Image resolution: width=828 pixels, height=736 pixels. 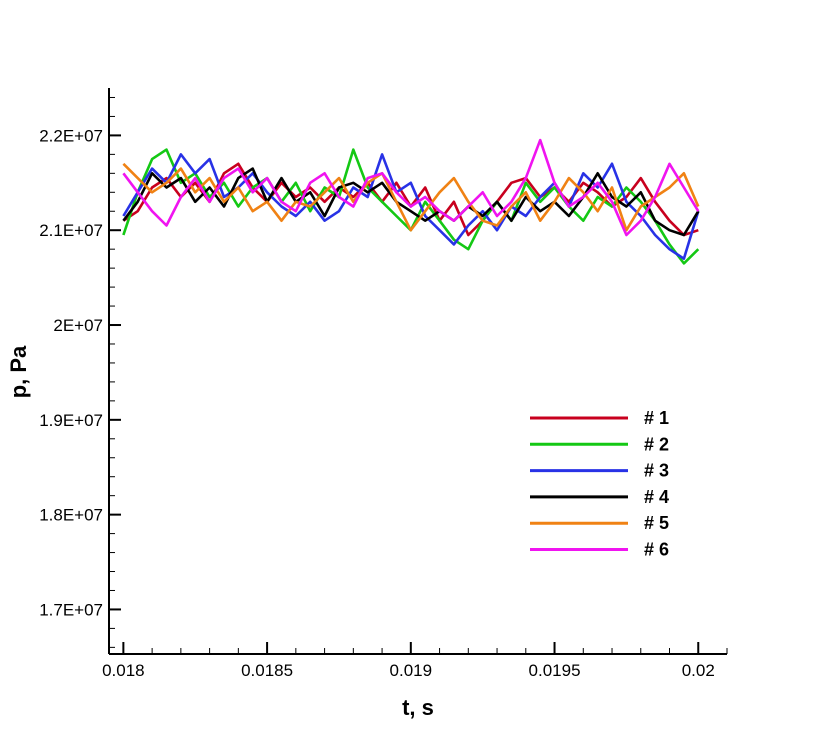 I want to click on y-tick-label: 2E+07, so click(x=78, y=325).